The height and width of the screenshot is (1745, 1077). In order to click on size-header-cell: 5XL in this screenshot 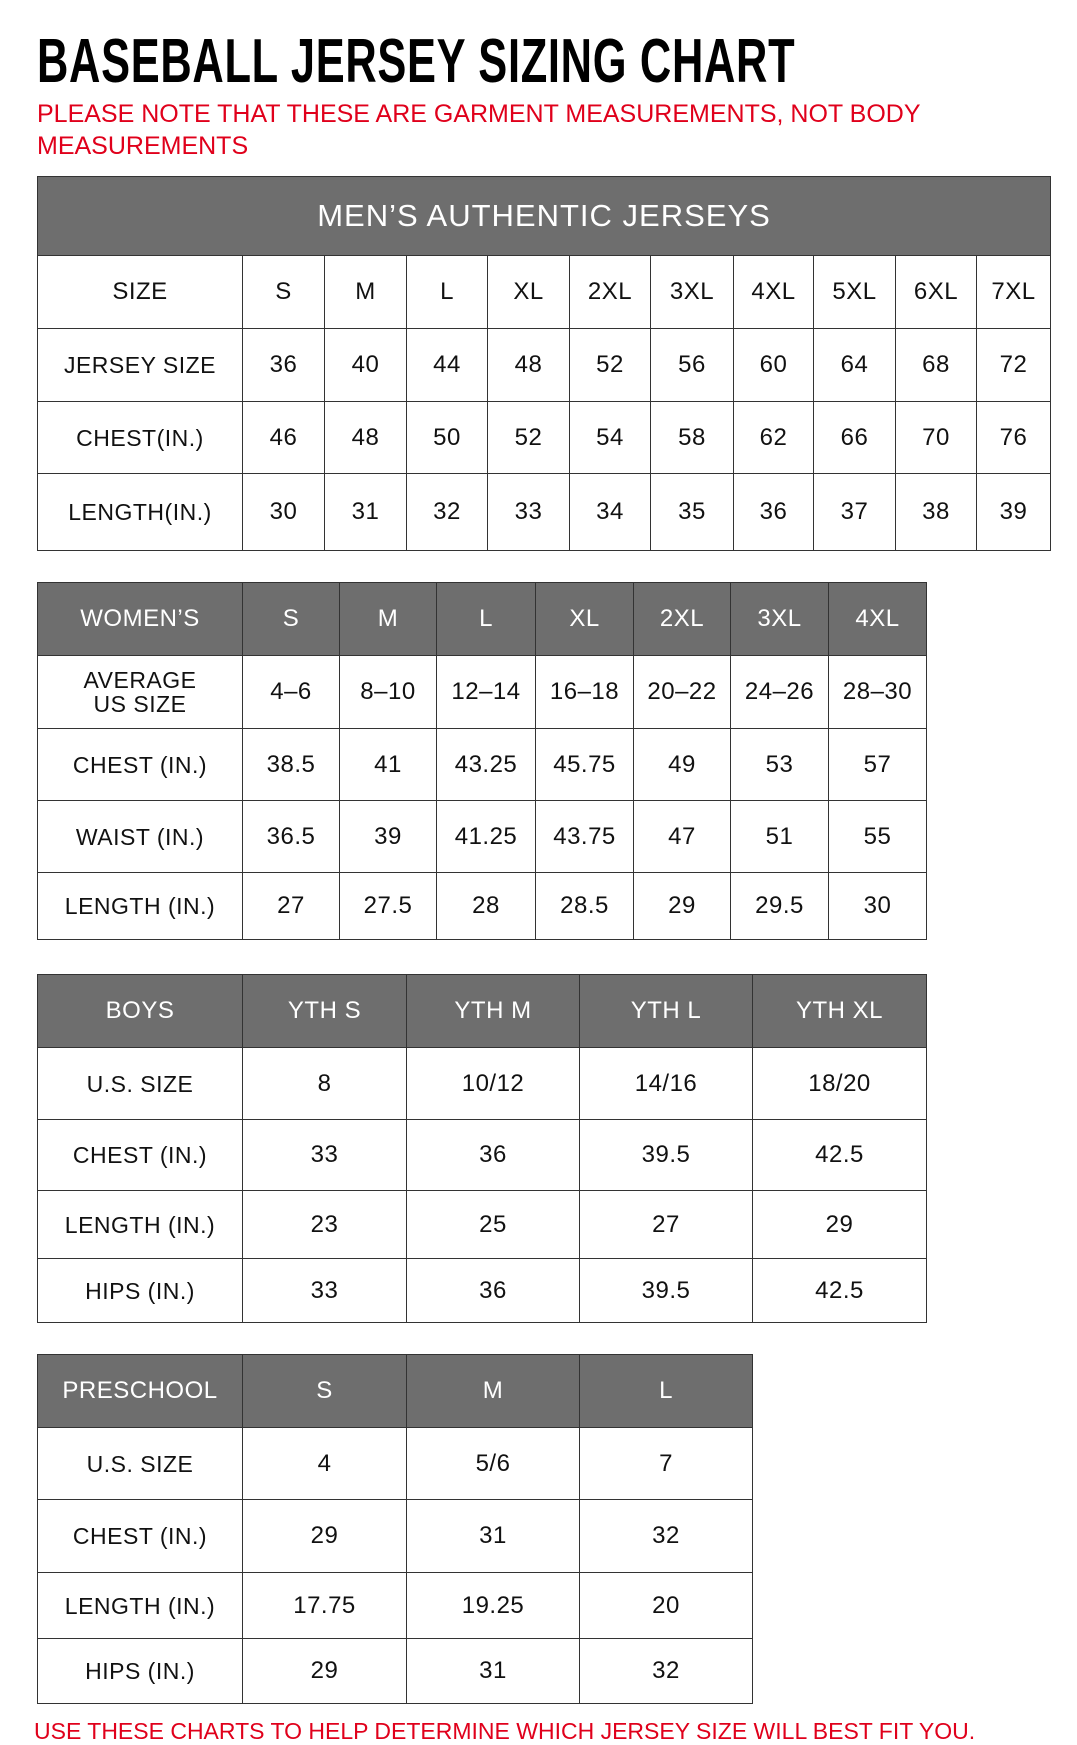, I will do `click(854, 292)`.